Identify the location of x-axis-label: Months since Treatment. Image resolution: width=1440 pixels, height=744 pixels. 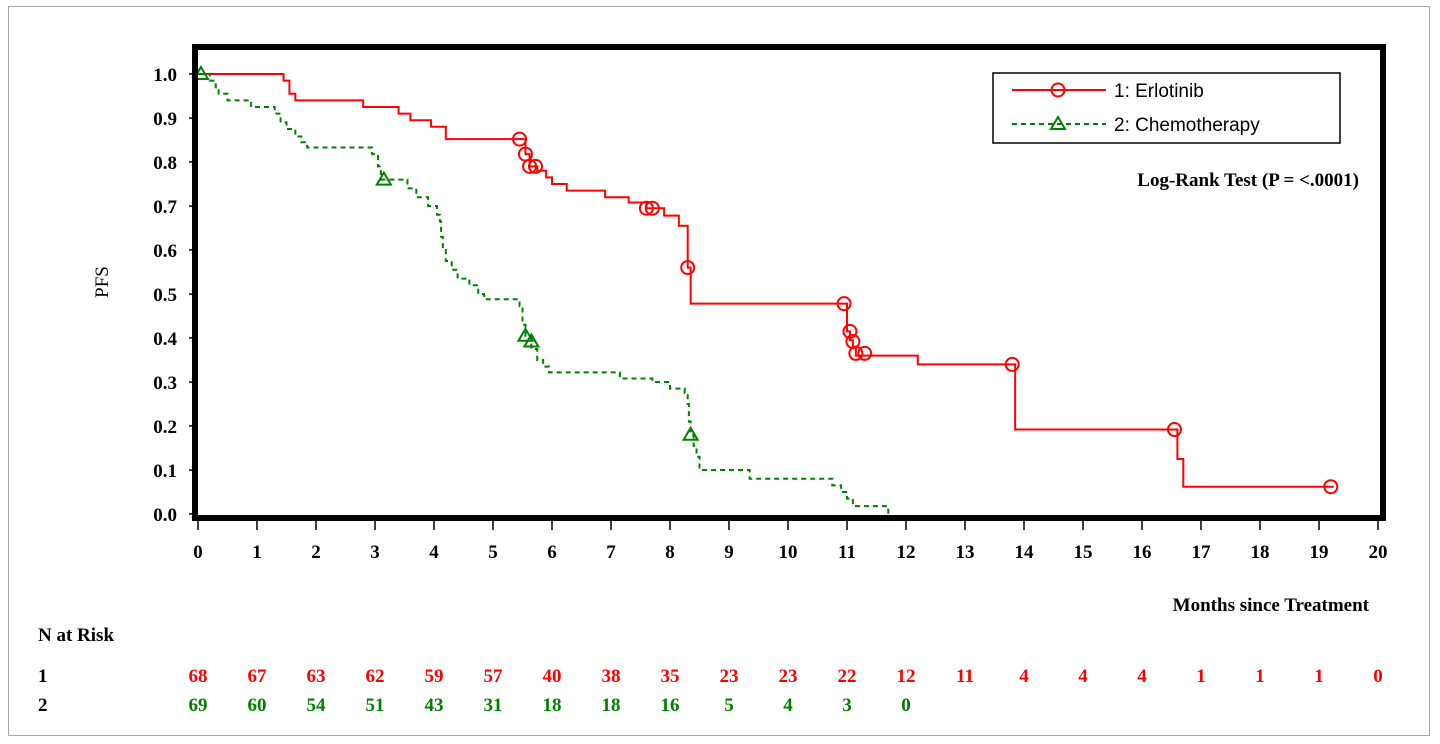
(1271, 605).